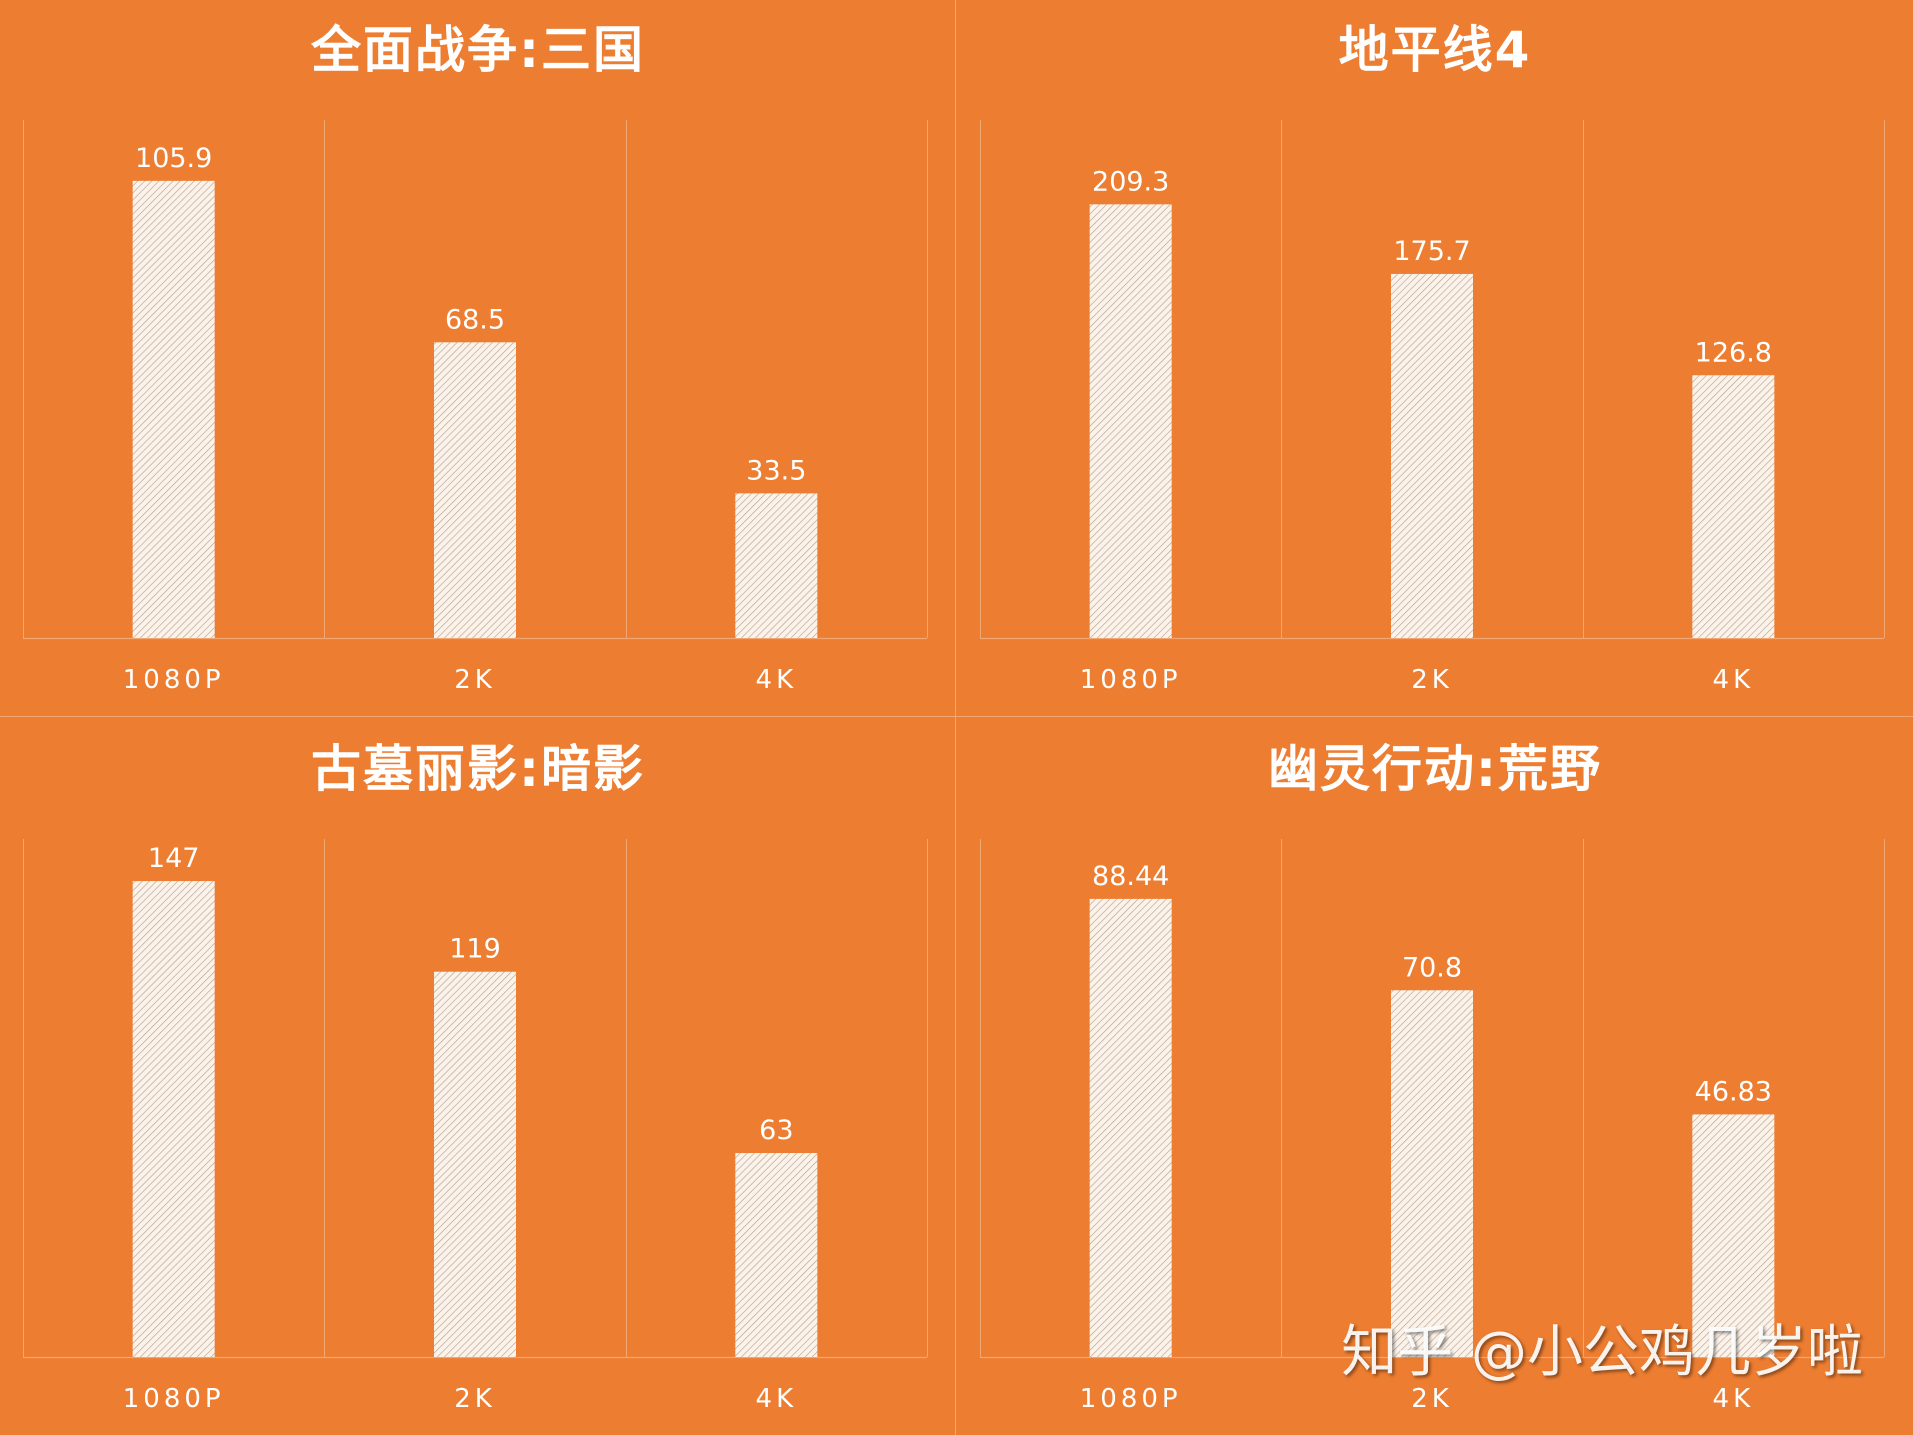  What do you see at coordinates (776, 470) in the screenshot?
I see `data-label: 33.5` at bounding box center [776, 470].